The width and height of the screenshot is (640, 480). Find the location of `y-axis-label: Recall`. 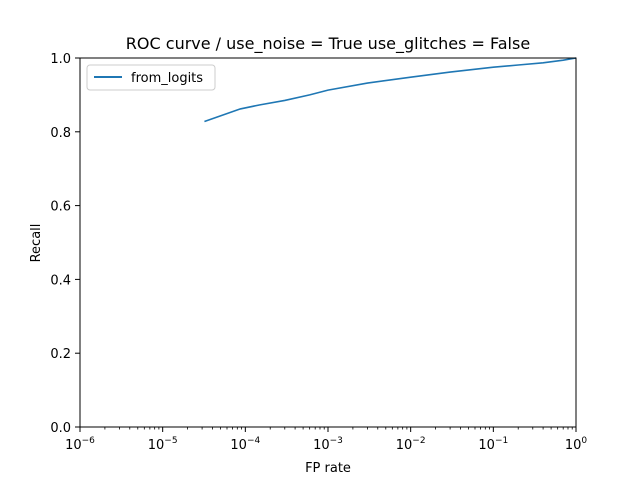

y-axis-label: Recall is located at coordinates (36, 243).